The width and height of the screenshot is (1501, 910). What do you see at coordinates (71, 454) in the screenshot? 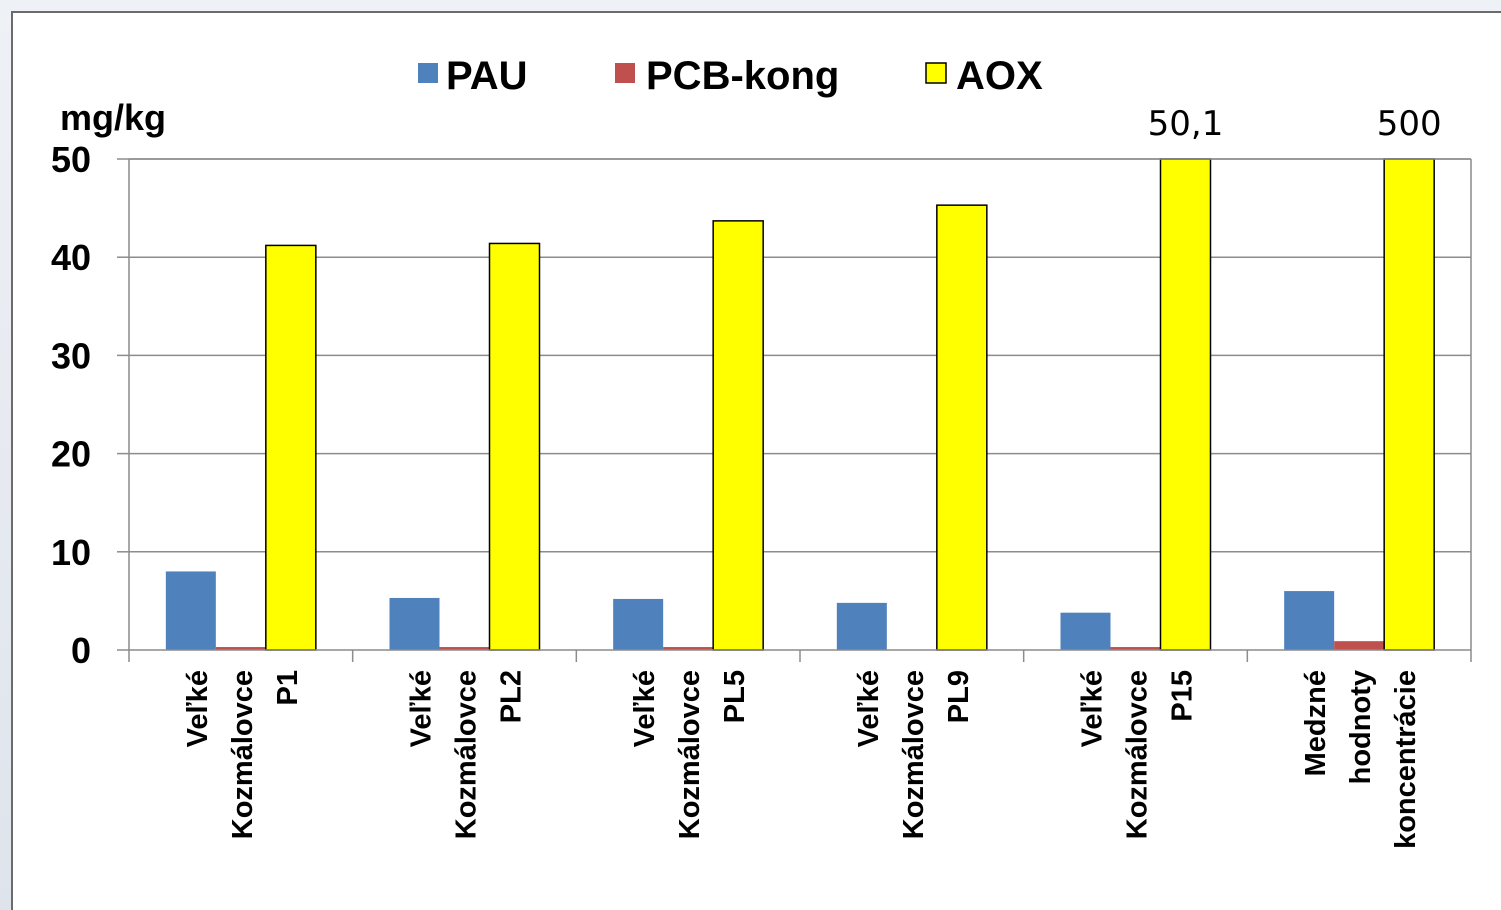
I see `y-tick-label: 20` at bounding box center [71, 454].